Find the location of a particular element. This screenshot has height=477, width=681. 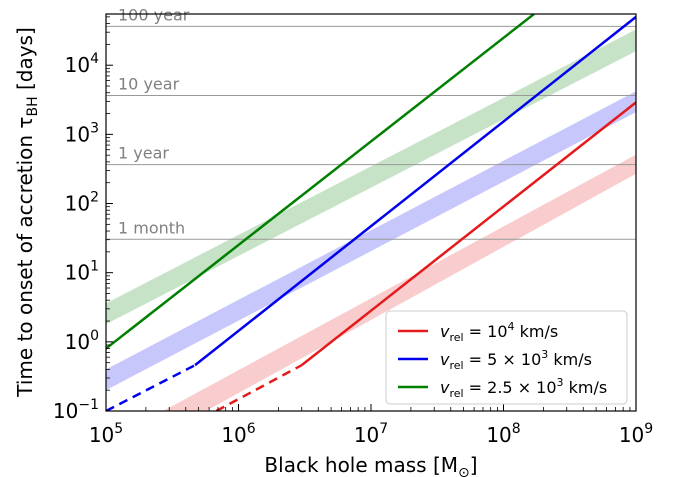

reference-line-label: 100 year is located at coordinates (154, 14).